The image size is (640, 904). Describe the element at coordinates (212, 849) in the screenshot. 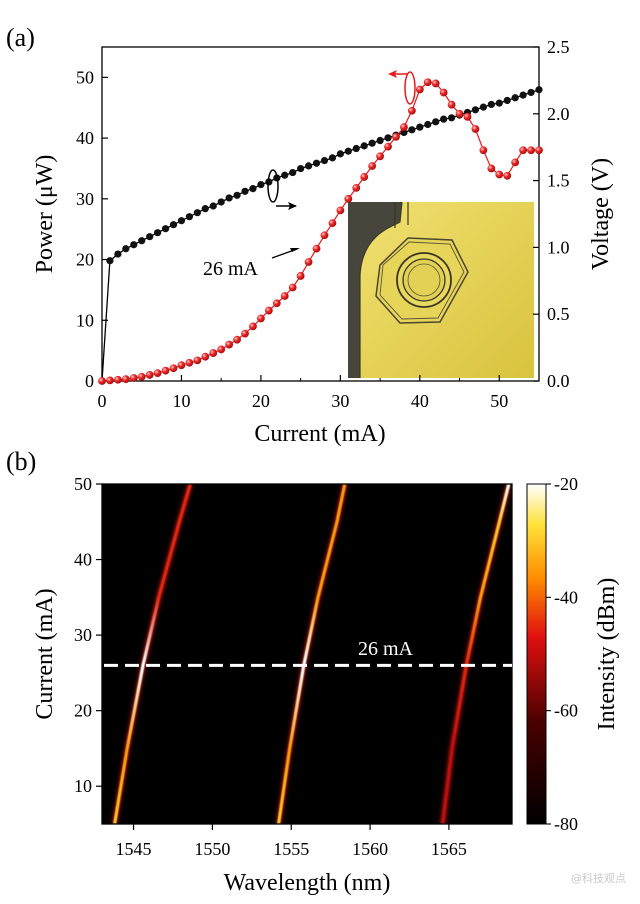

I see `b-xtick-label: 1550` at that location.